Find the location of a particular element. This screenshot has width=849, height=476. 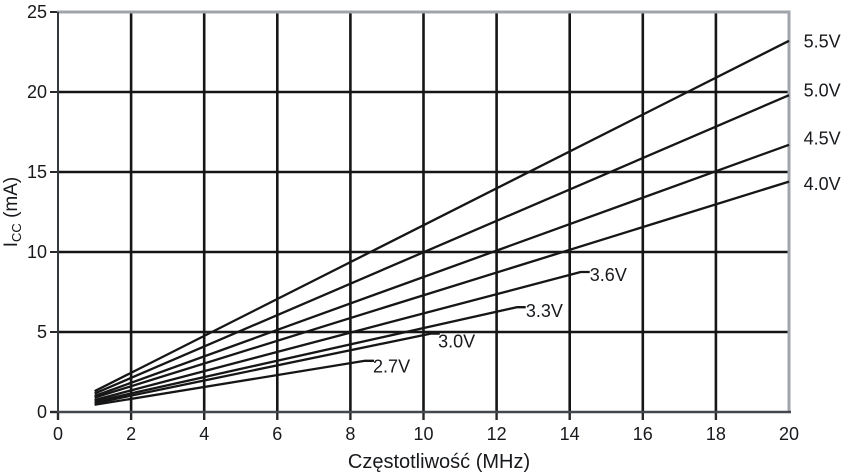

series-label-3.0V: 3.0V is located at coordinates (456, 342).